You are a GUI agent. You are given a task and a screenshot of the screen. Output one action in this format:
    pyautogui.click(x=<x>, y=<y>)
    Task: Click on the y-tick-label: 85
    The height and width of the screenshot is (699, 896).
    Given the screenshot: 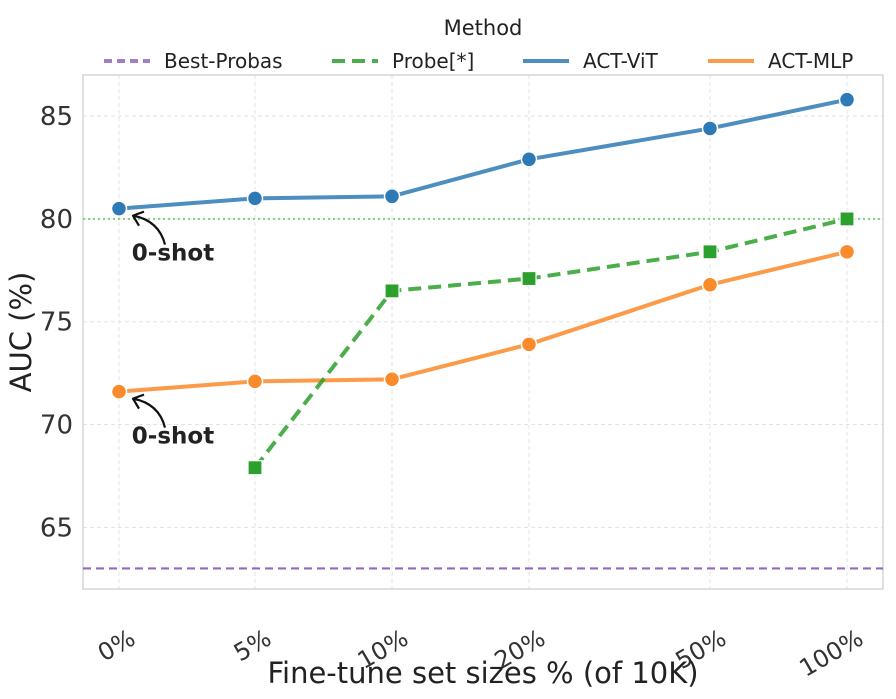 What is the action you would take?
    pyautogui.click(x=56, y=117)
    